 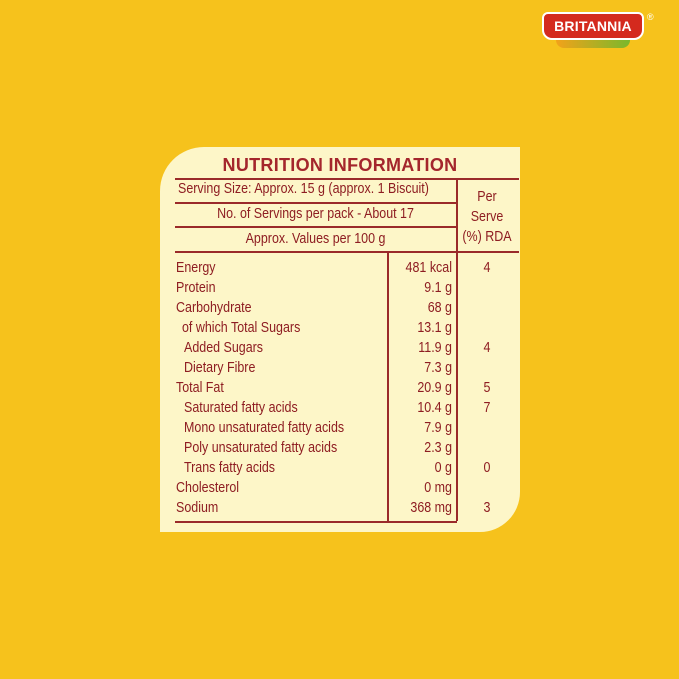 I want to click on nutrient-value: 20.9 g, so click(x=434, y=388).